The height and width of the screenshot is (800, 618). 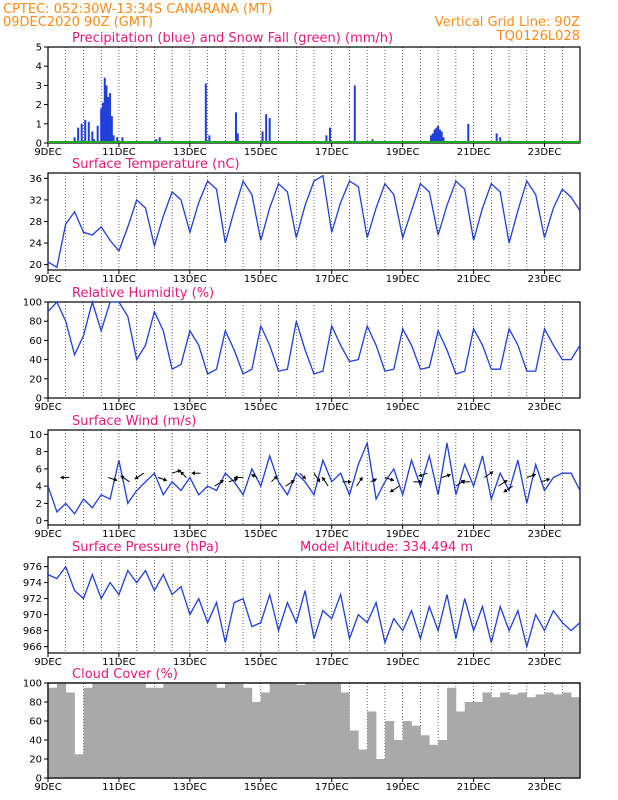 What do you see at coordinates (190, 407) in the screenshot?
I see `rh-xtick-label: 13DEC` at bounding box center [190, 407].